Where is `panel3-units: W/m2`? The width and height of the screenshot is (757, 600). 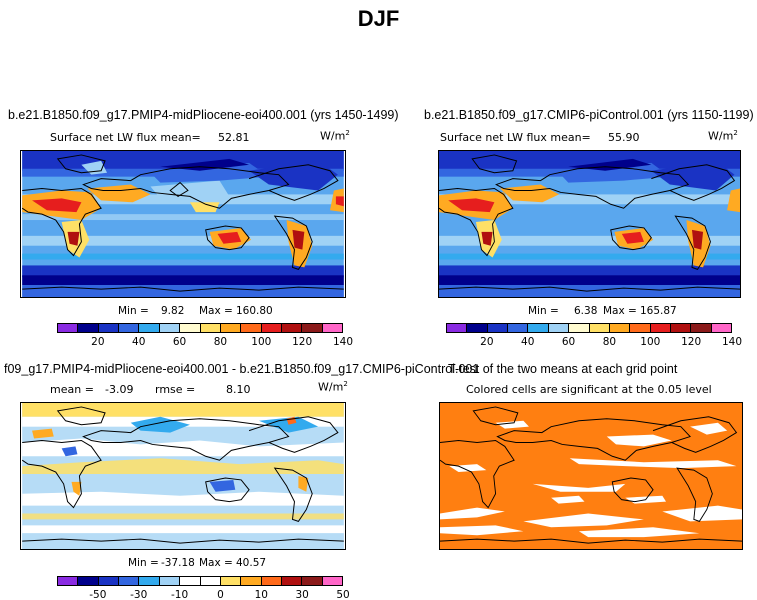 panel3-units: W/m2 is located at coordinates (333, 387).